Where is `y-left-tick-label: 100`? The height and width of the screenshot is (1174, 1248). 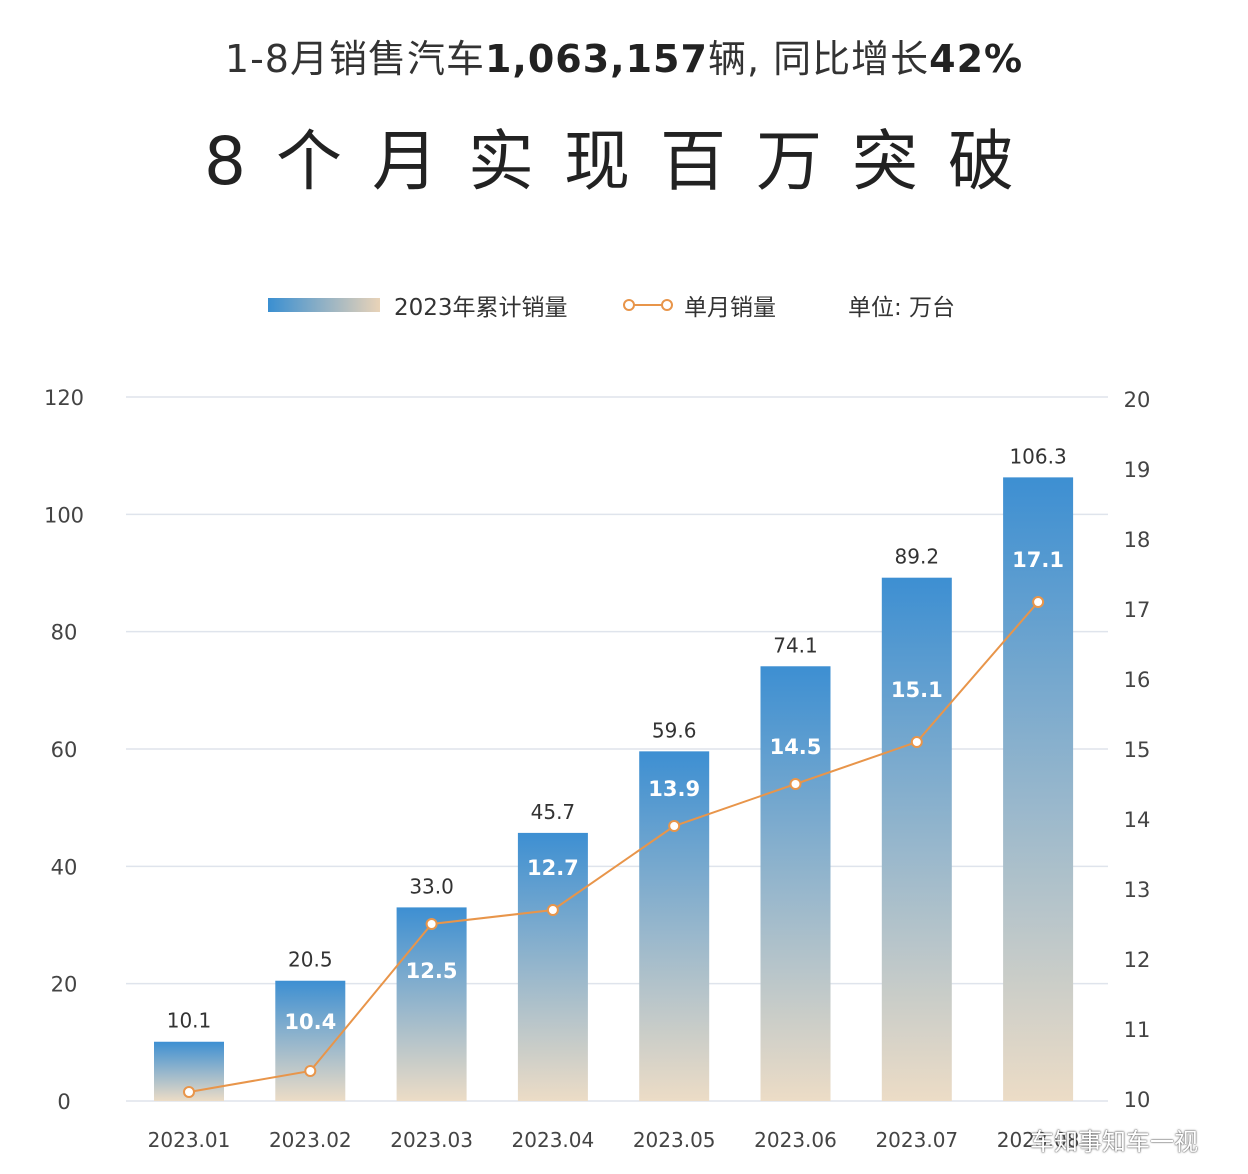
y-left-tick-label: 100 is located at coordinates (64, 515).